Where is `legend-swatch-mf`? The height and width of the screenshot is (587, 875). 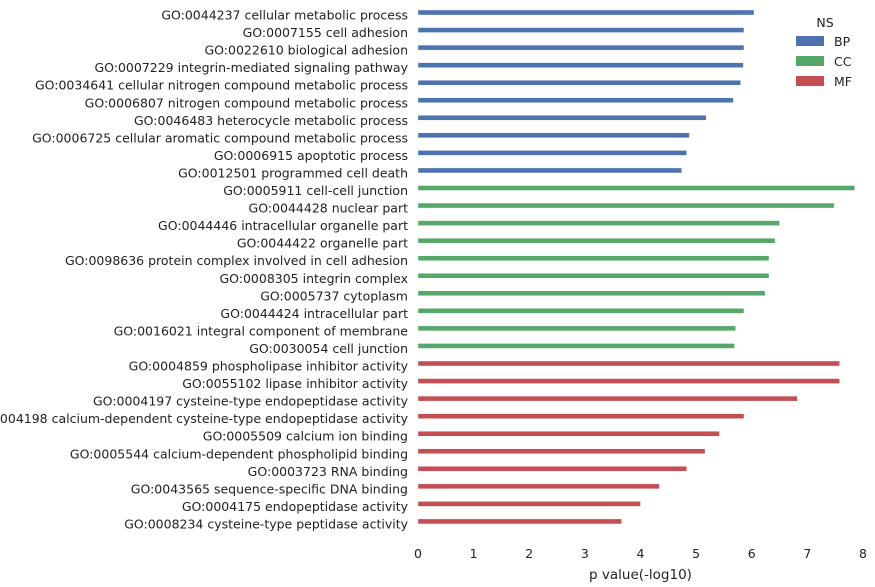
legend-swatch-mf is located at coordinates (810, 81).